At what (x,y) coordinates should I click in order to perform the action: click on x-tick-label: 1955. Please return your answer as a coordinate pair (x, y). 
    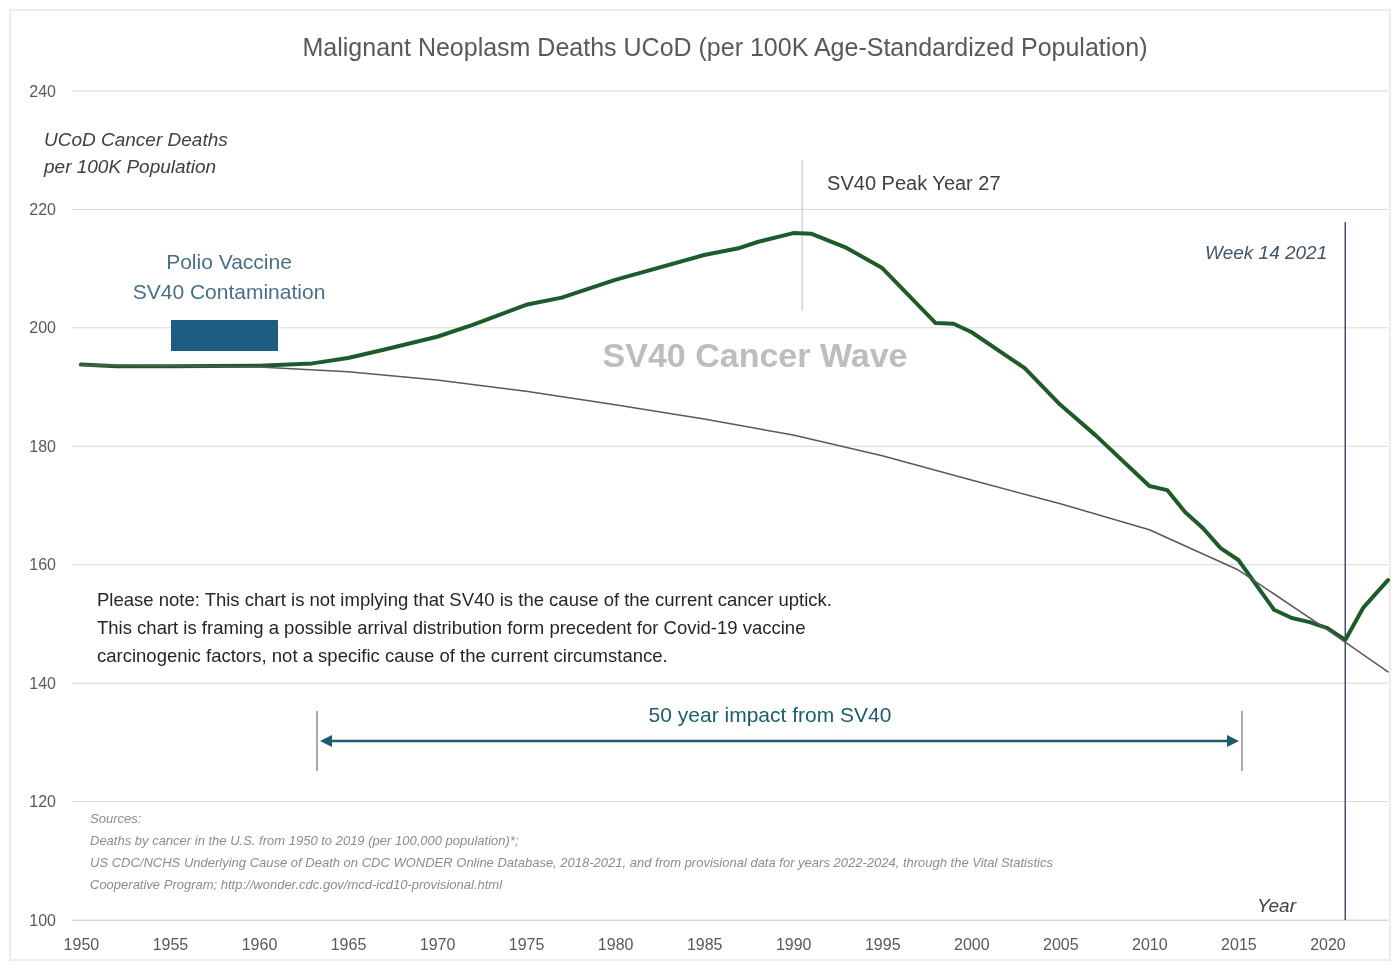
    Looking at the image, I should click on (170, 945).